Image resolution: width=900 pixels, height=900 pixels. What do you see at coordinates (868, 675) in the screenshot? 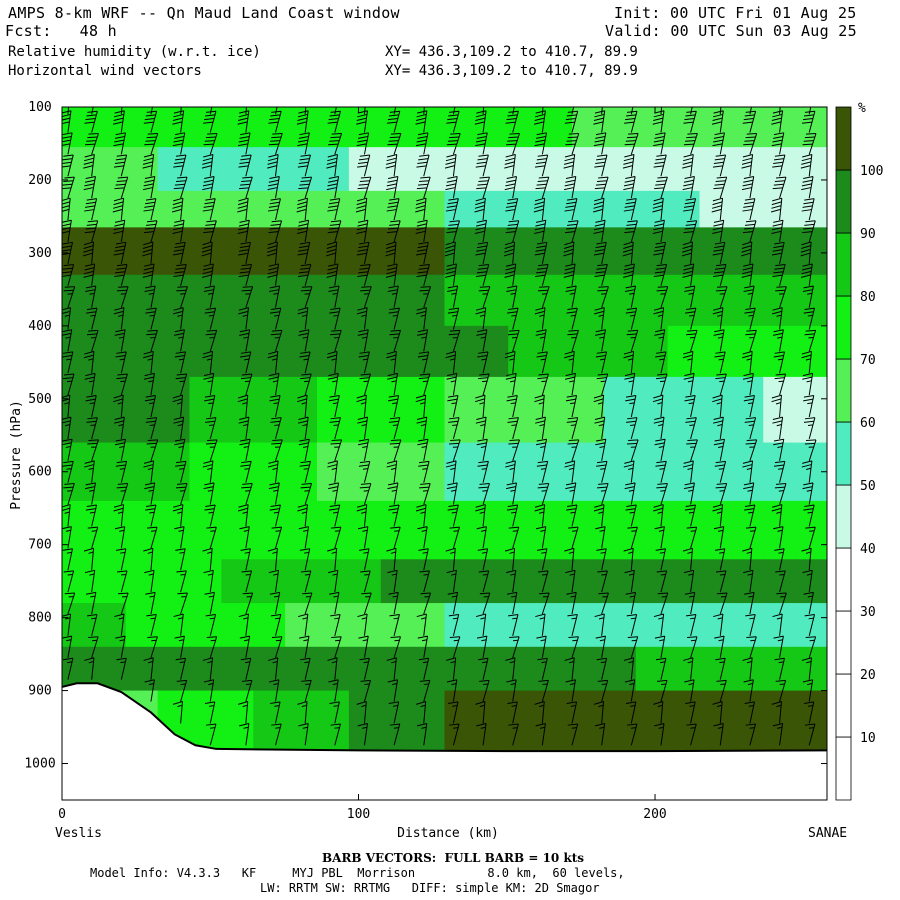
I see `colorbar-label: 20` at bounding box center [868, 675].